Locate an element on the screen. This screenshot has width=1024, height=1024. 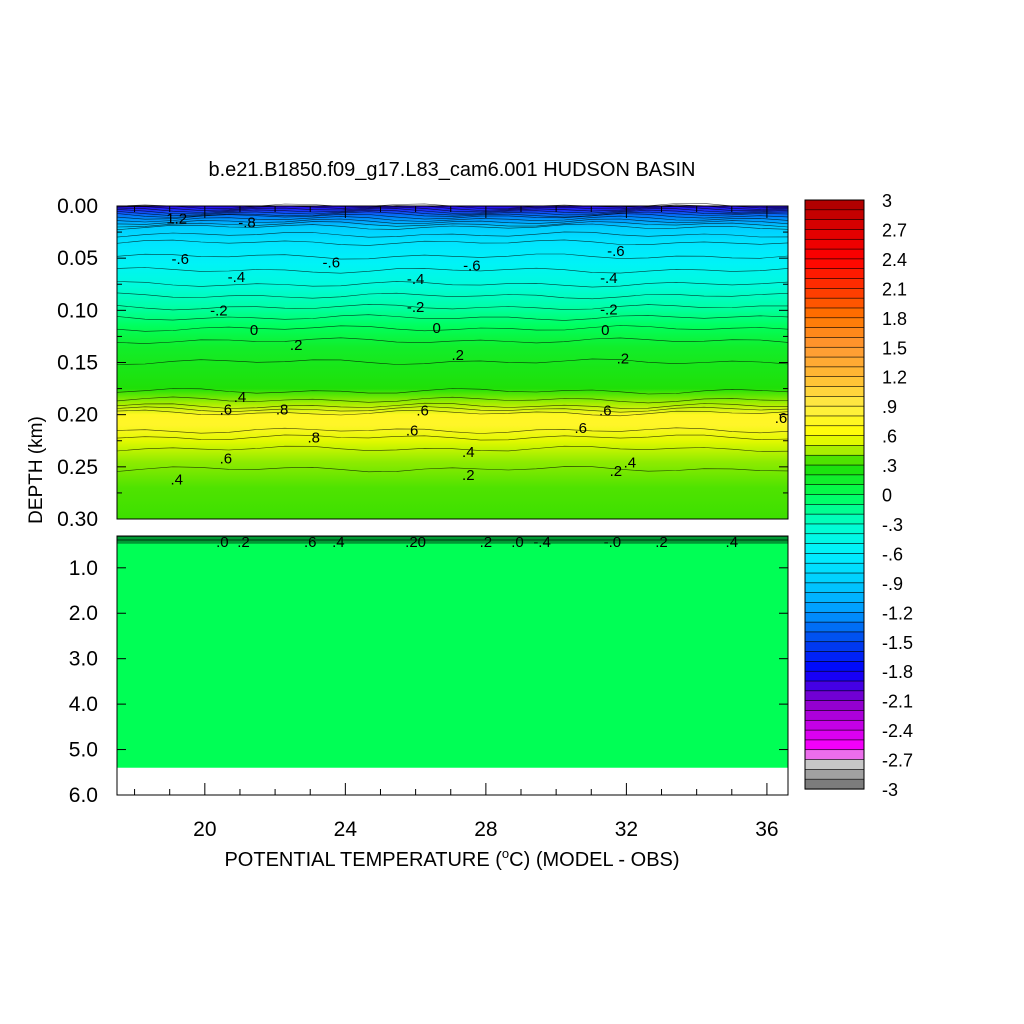
contour-label: -.0 is located at coordinates (613, 542).